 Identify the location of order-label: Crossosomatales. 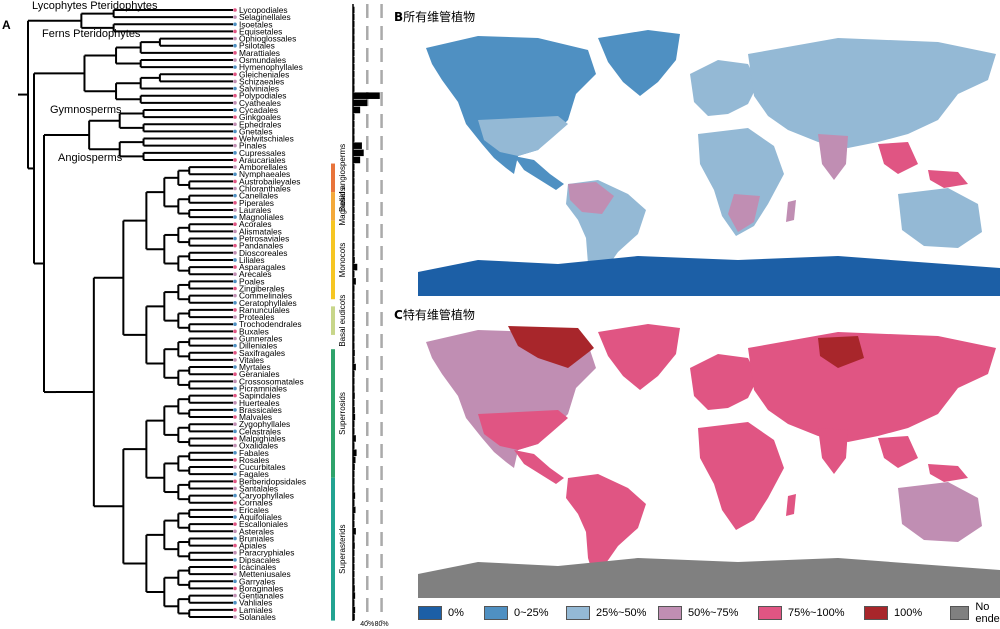
(271, 381).